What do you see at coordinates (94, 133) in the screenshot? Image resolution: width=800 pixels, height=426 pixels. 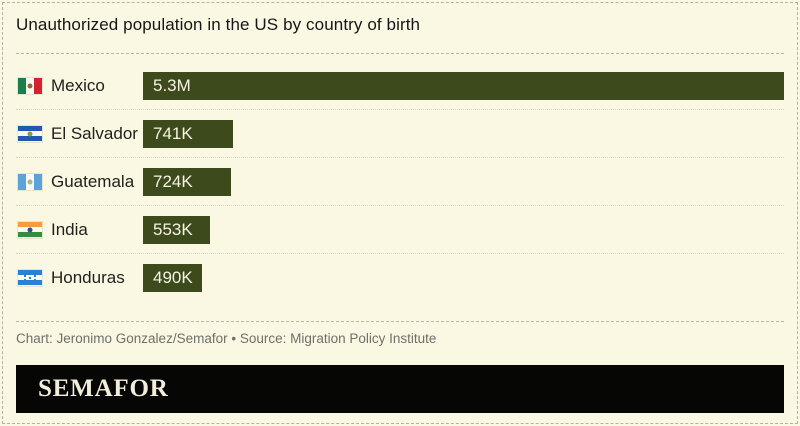 I see `country-label: El Salvador` at bounding box center [94, 133].